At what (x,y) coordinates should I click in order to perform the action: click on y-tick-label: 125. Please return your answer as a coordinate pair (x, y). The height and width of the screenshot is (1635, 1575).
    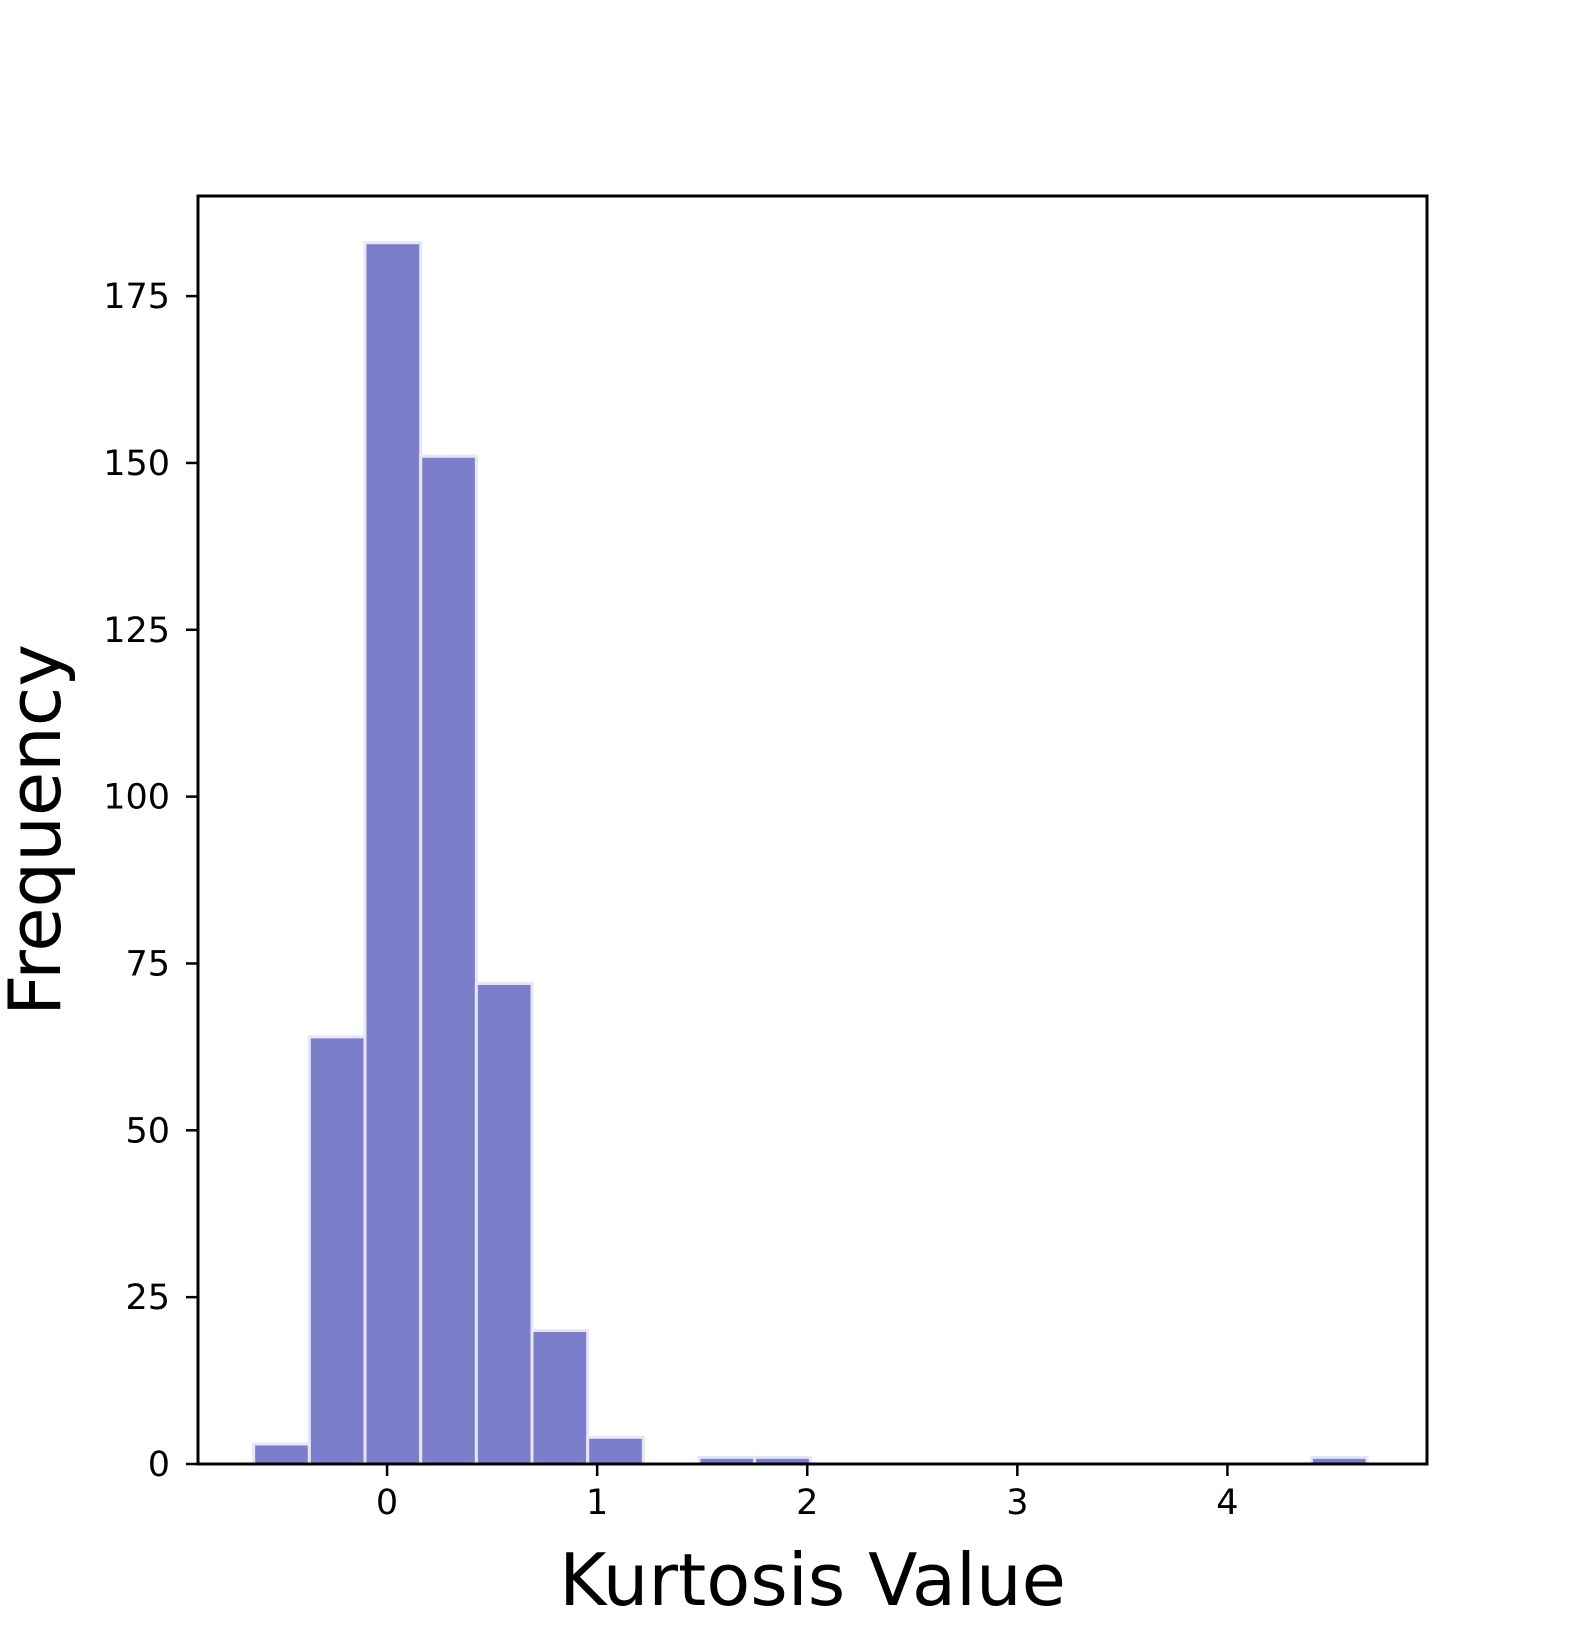
    Looking at the image, I should click on (136, 631).